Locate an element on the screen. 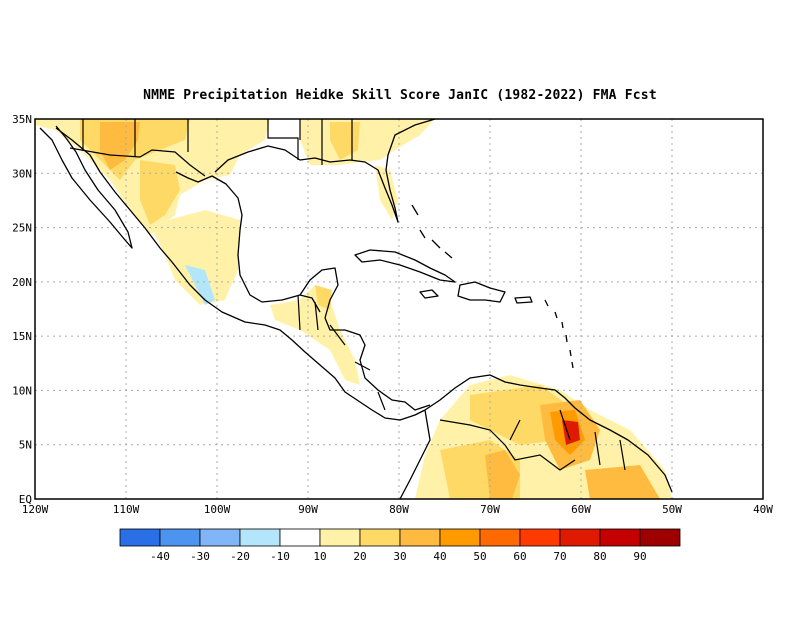 The height and width of the screenshot is (618, 800). border-us-states is located at coordinates (217, 142).